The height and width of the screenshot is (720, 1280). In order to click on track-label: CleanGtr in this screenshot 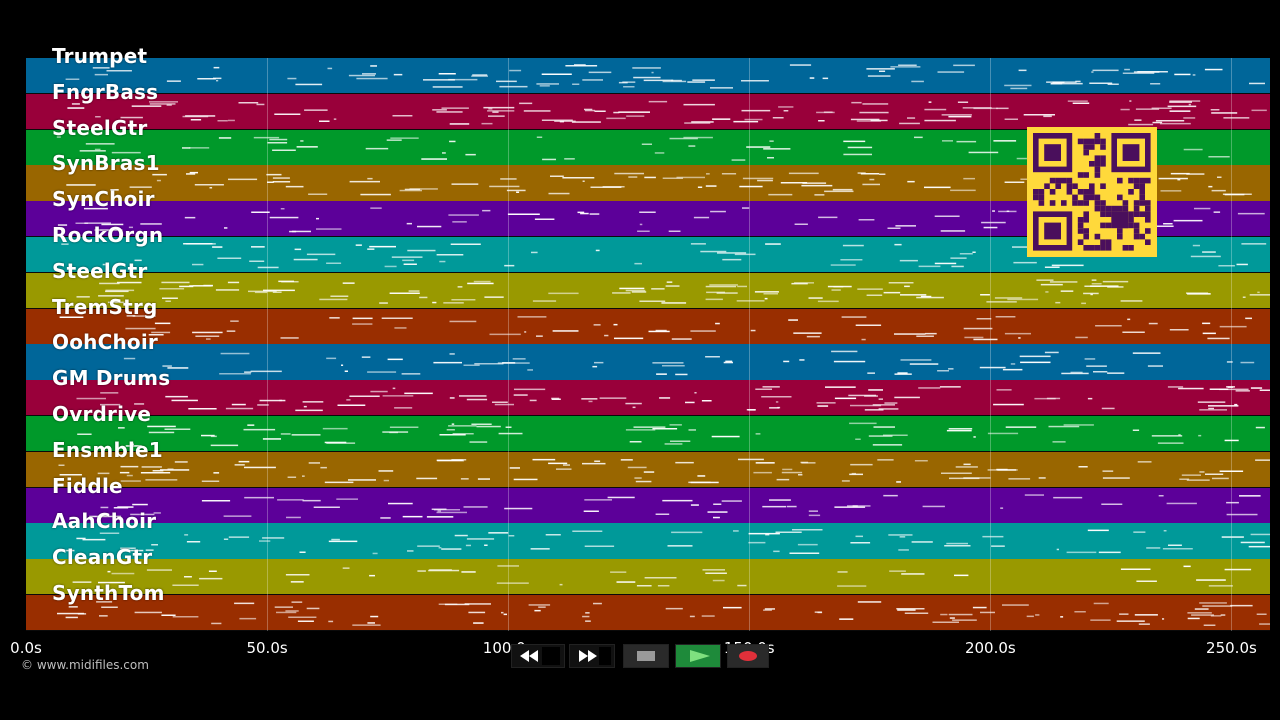, I will do `click(102, 557)`.